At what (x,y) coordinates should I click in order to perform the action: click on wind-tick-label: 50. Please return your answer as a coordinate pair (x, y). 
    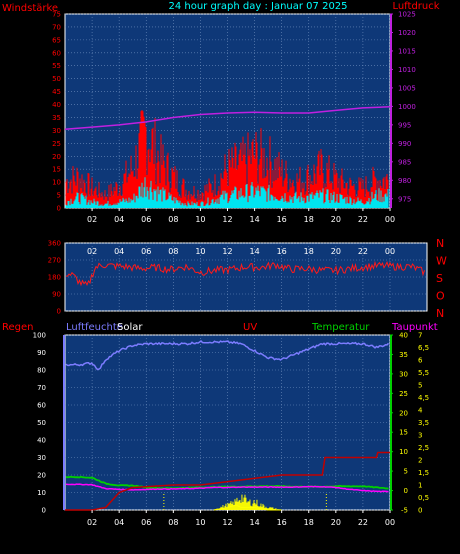
    Looking at the image, I should click on (56, 79).